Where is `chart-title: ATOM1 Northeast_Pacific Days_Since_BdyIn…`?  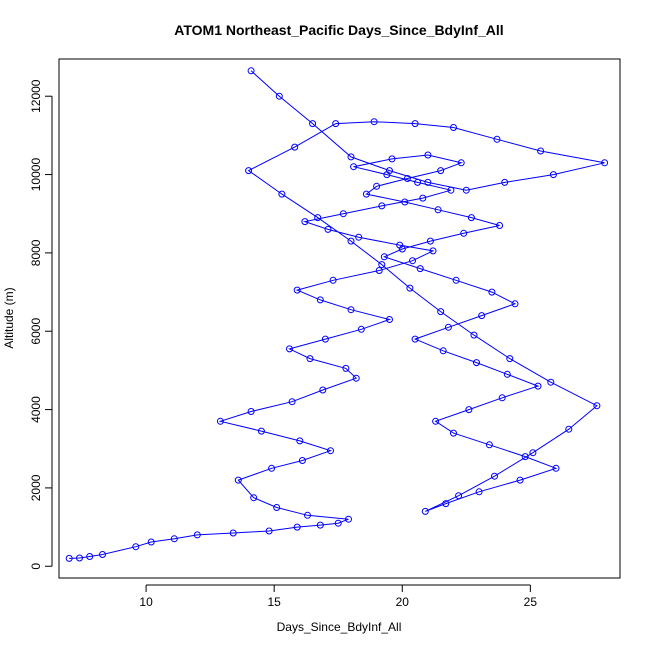 chart-title: ATOM1 Northeast_Pacific Days_Since_BdyIn… is located at coordinates (338, 30).